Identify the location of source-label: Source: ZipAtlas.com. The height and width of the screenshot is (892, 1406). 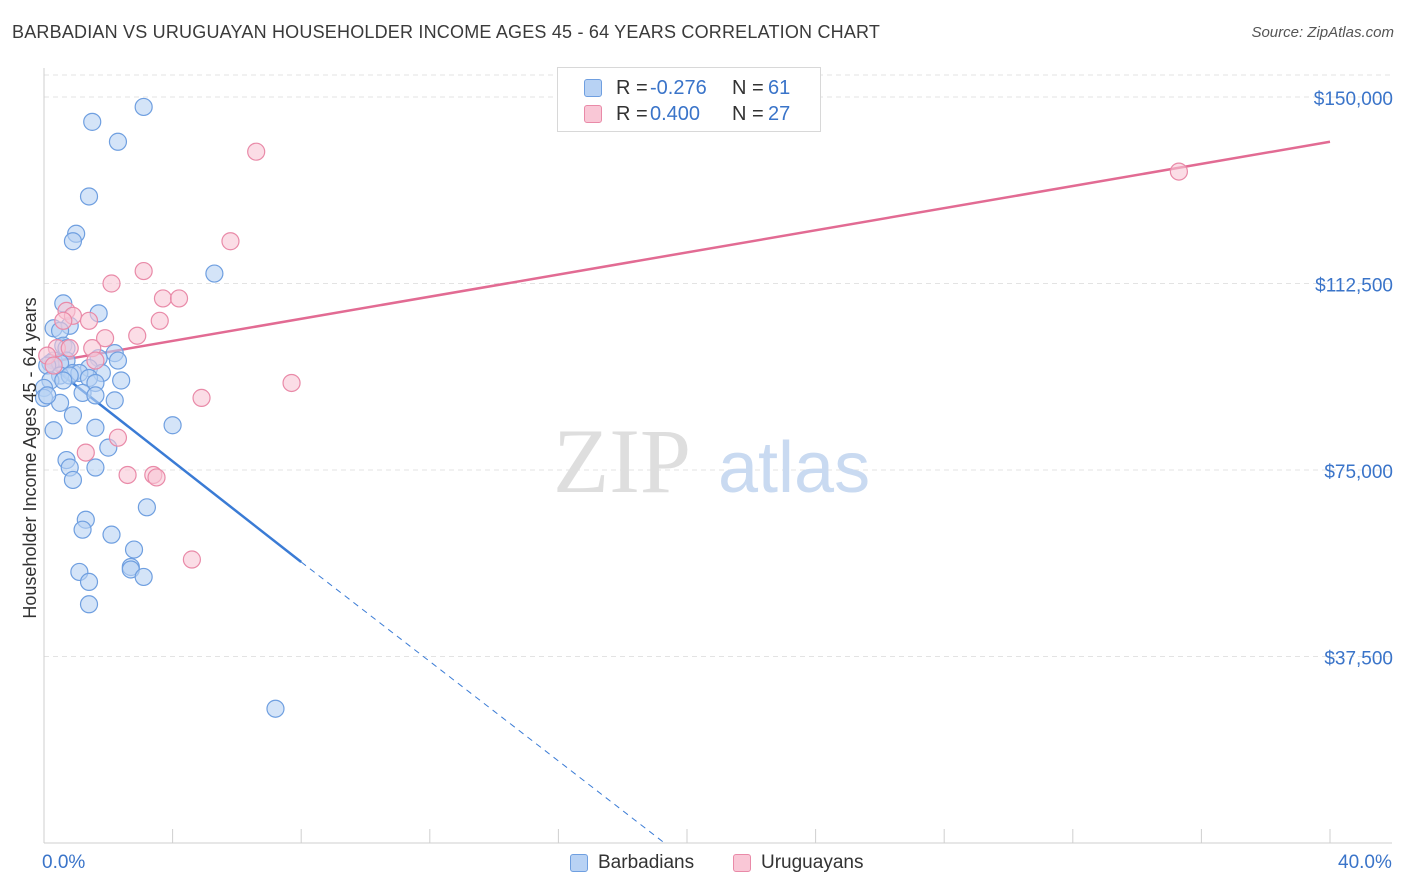
(1322, 32).